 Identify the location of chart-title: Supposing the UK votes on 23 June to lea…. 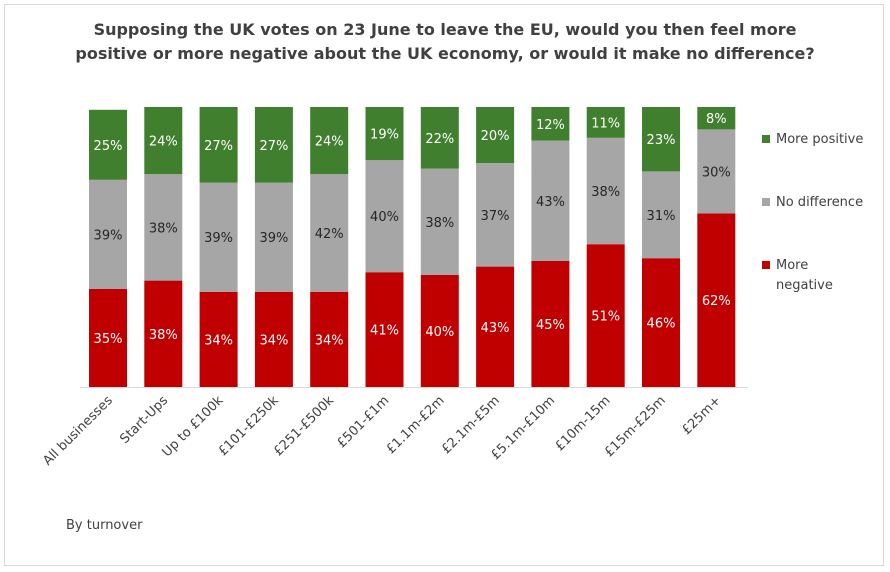
(445, 41).